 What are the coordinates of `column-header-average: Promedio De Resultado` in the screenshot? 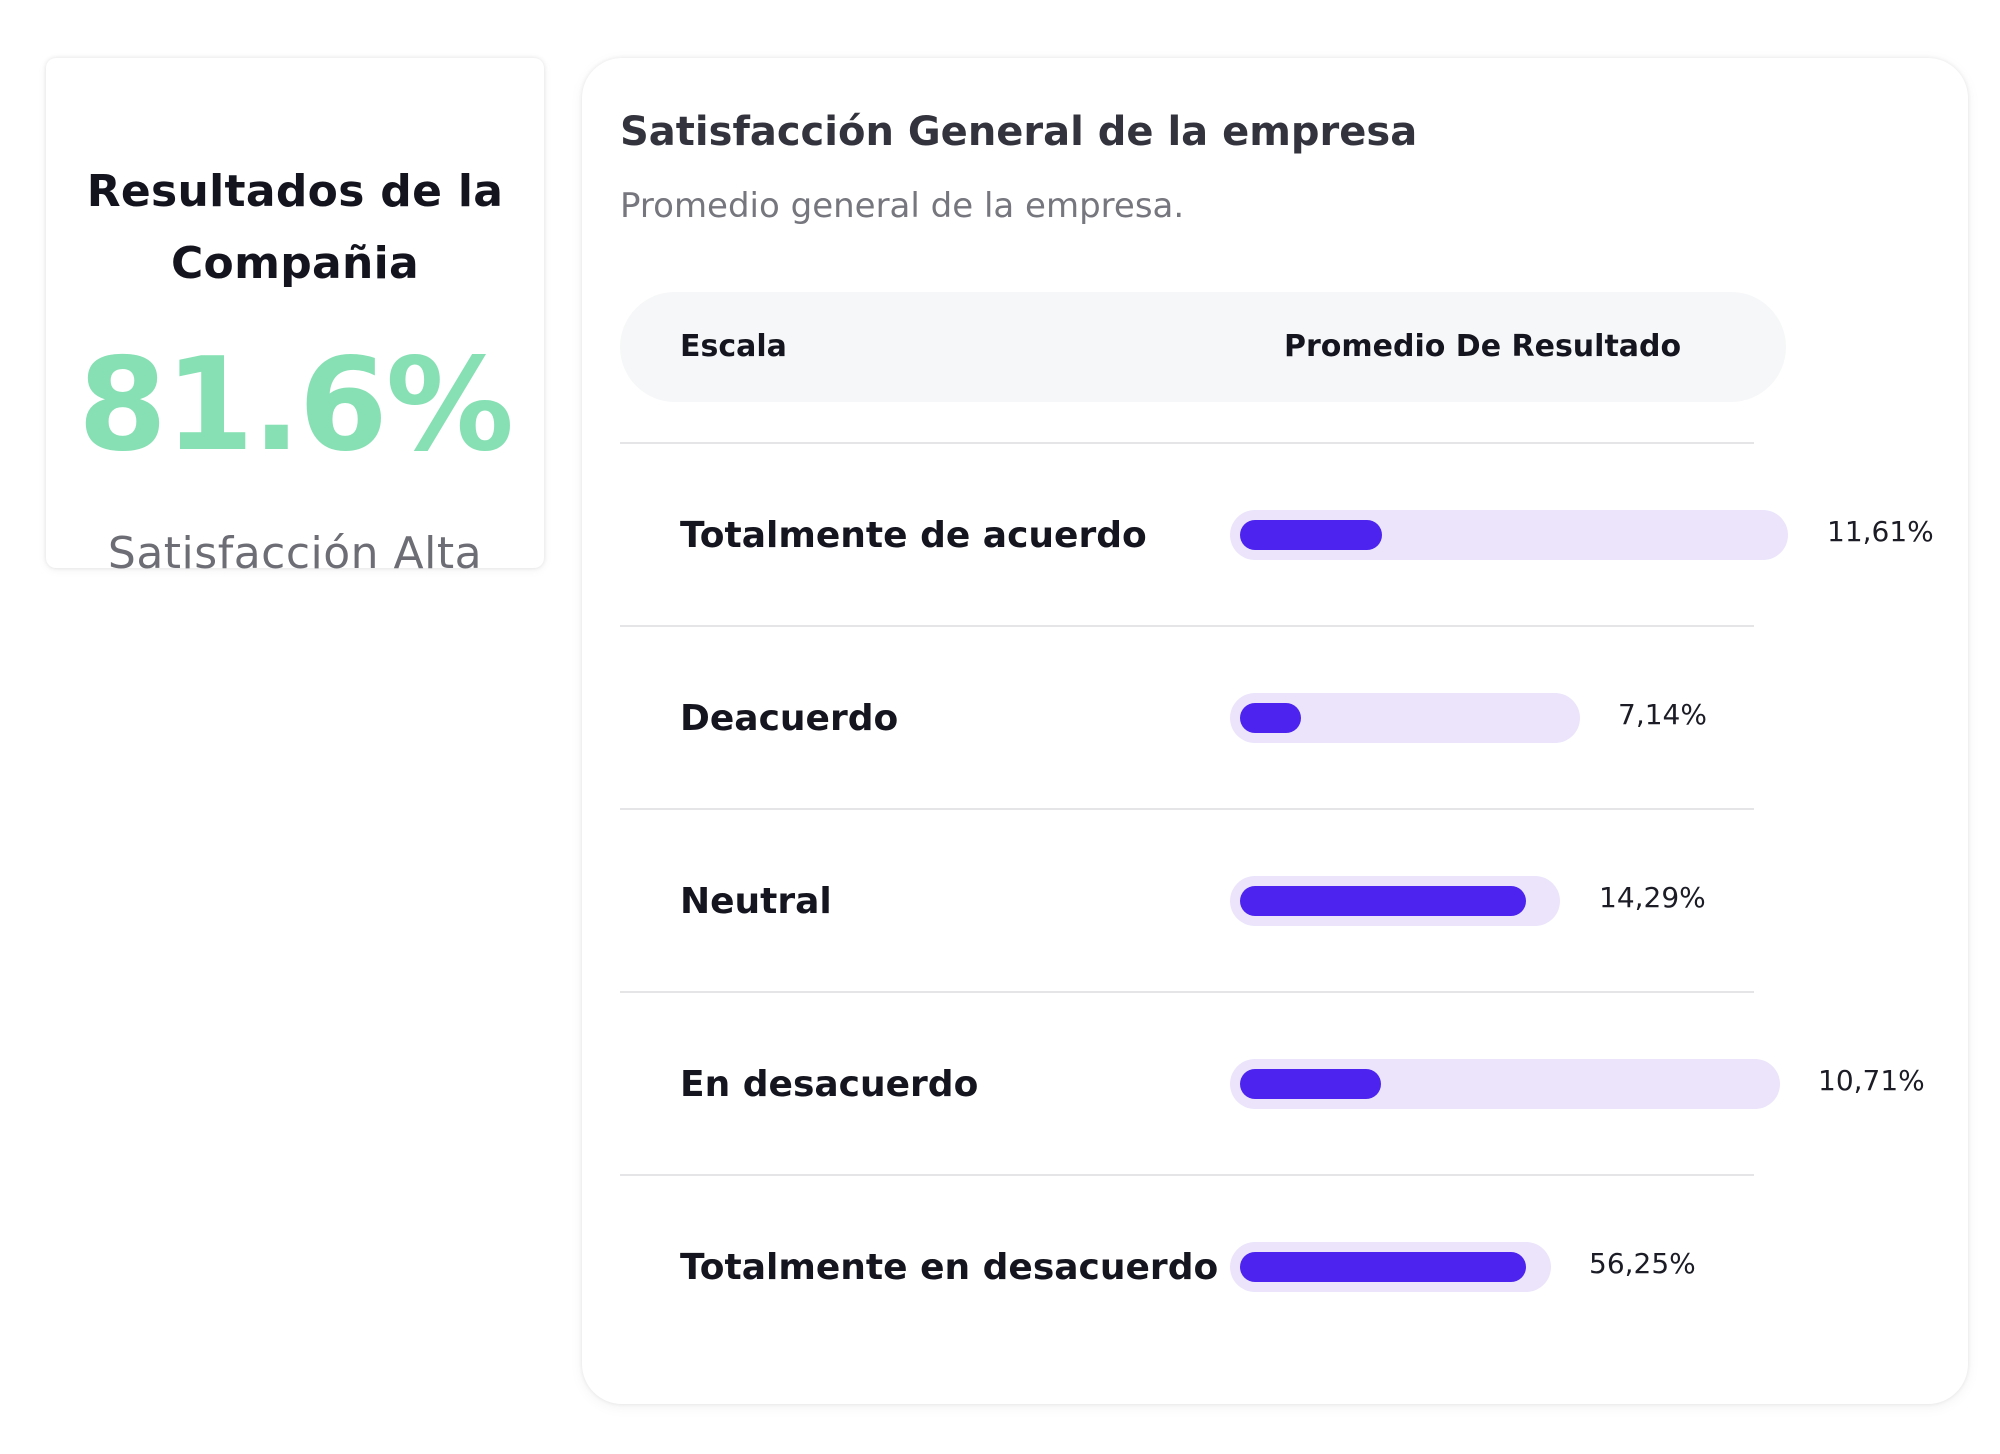 It's located at (1483, 346).